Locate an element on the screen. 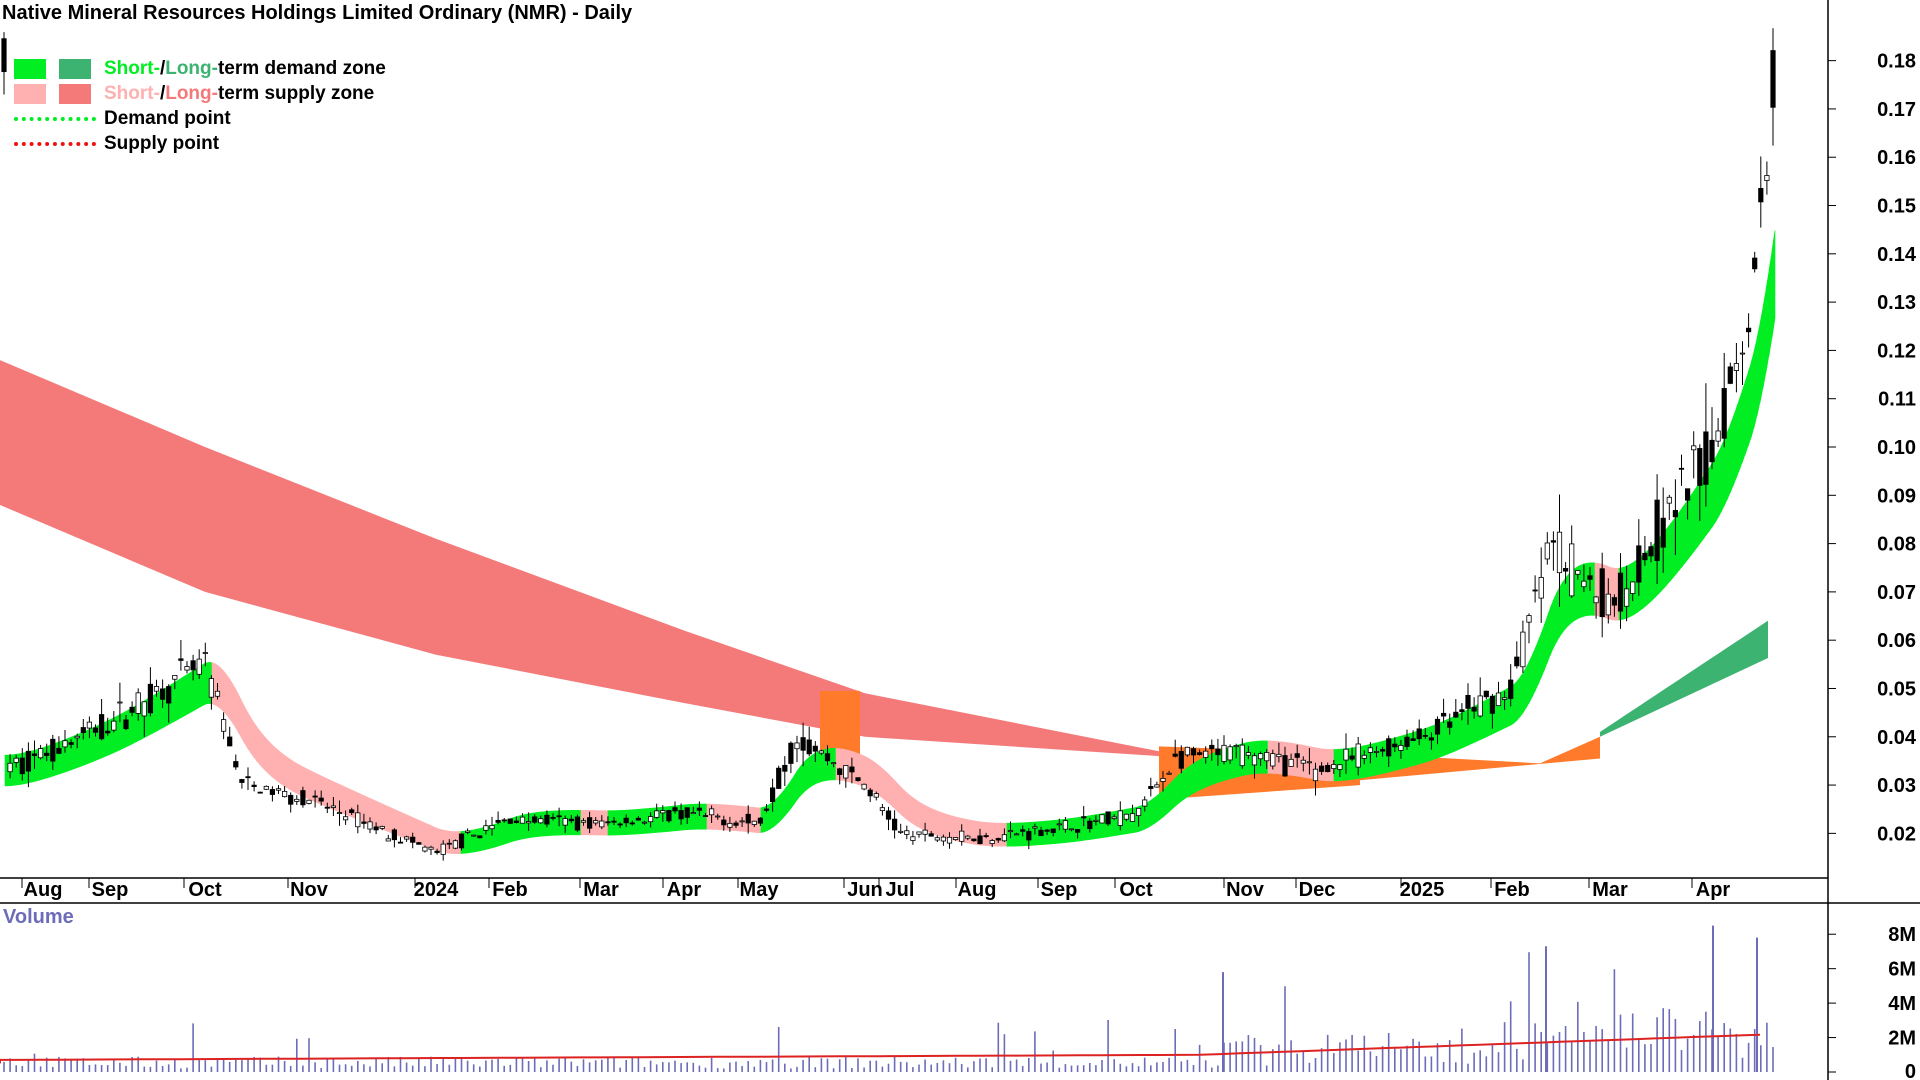 This screenshot has width=1920, height=1080. y-tick-label: 0.08 is located at coordinates (1896, 545).